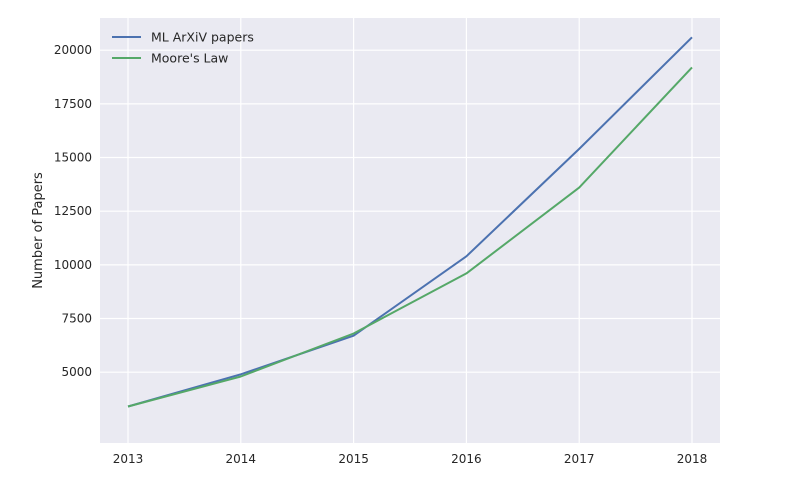  I want to click on y-tick-label: 7500, so click(76, 319).